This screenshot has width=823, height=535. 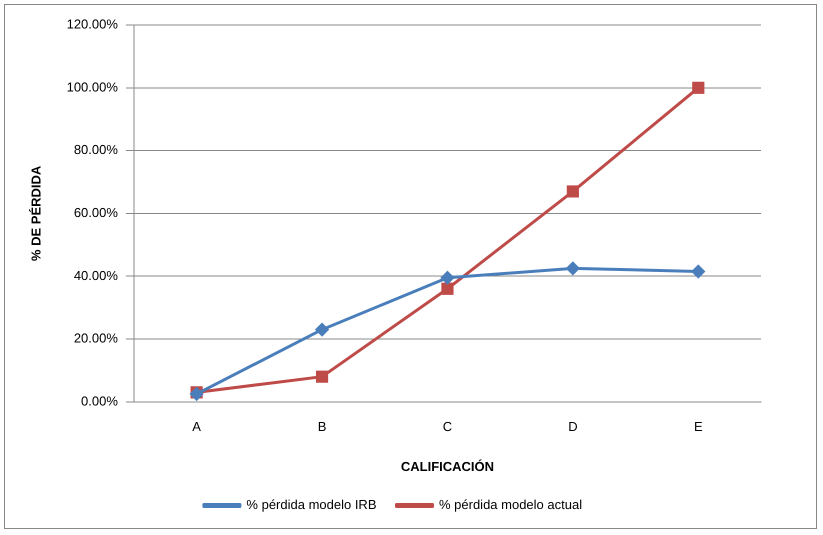 What do you see at coordinates (510, 504) in the screenshot?
I see `legend-label: % pérdida modelo actual` at bounding box center [510, 504].